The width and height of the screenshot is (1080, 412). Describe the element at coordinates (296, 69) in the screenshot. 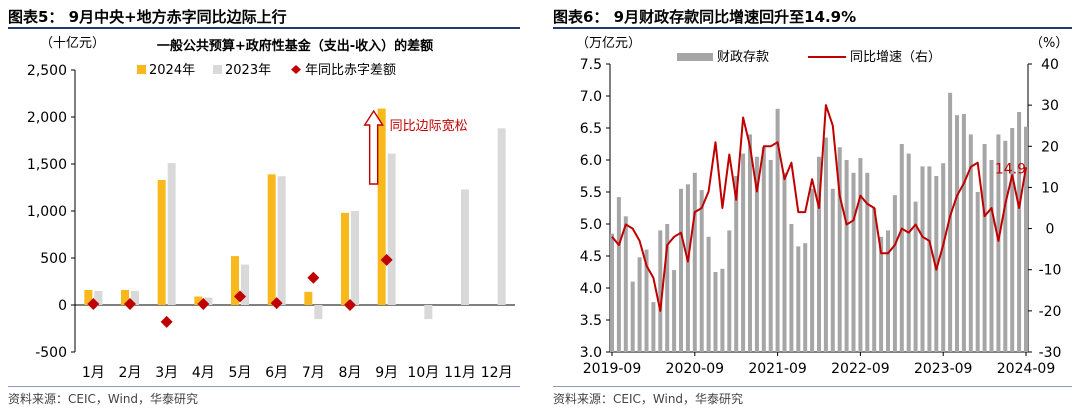

I see `legend-marker-diff` at that location.